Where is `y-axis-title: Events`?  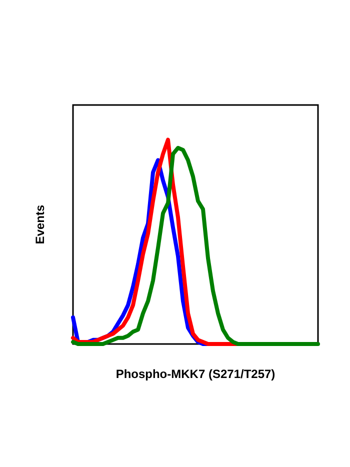 y-axis-title: Events is located at coordinates (40, 224).